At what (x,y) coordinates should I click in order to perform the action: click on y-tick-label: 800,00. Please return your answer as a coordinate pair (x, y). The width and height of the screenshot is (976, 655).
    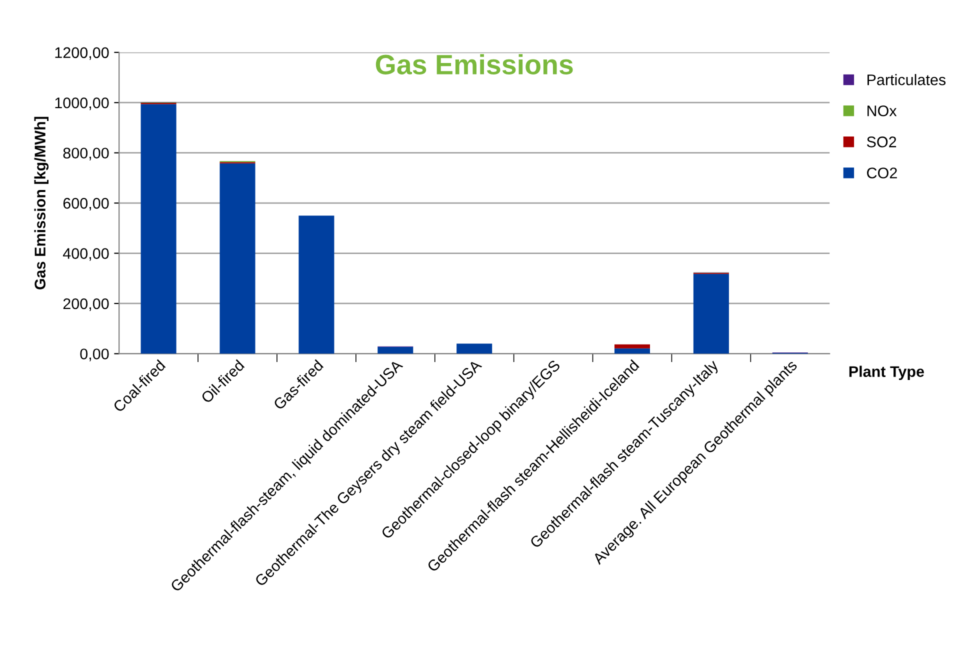
    Looking at the image, I should click on (86, 154).